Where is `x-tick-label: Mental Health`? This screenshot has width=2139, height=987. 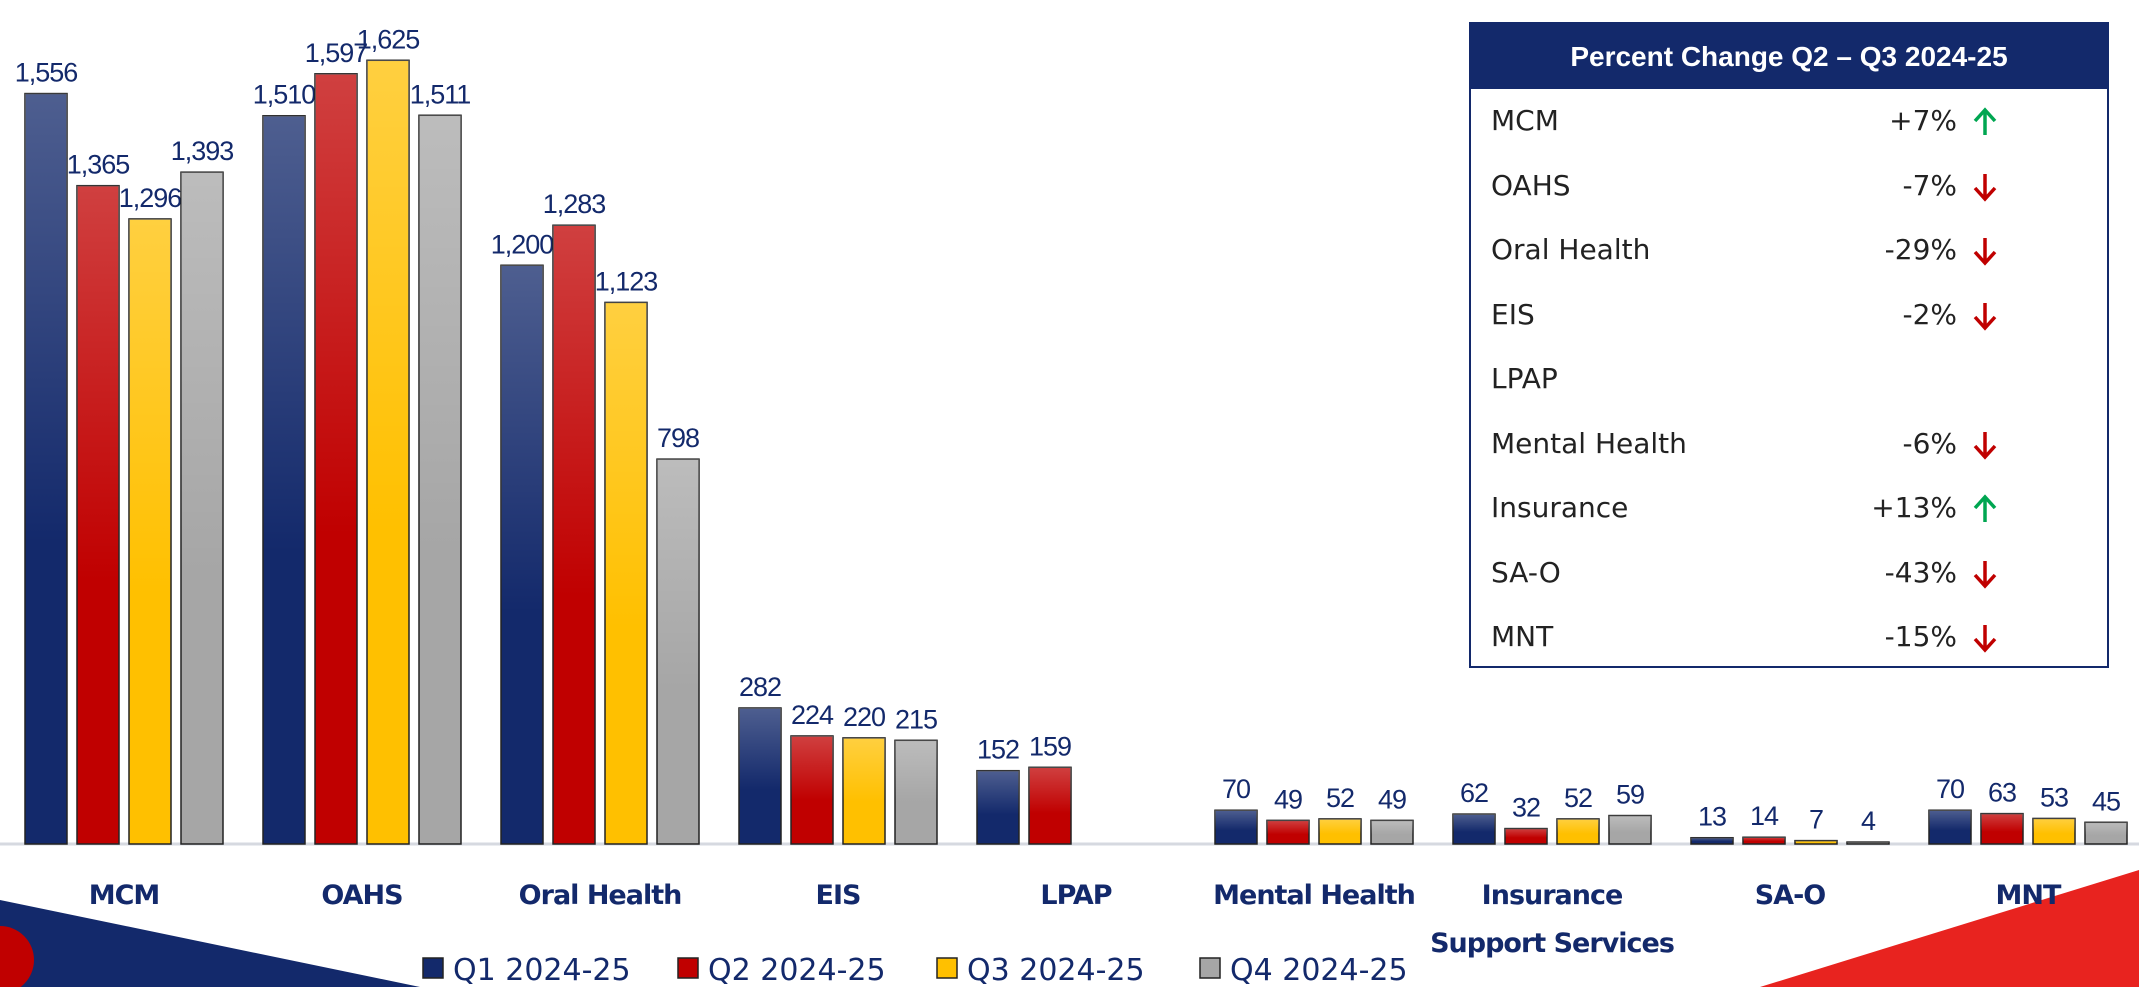
x-tick-label: Mental Health is located at coordinates (1314, 895).